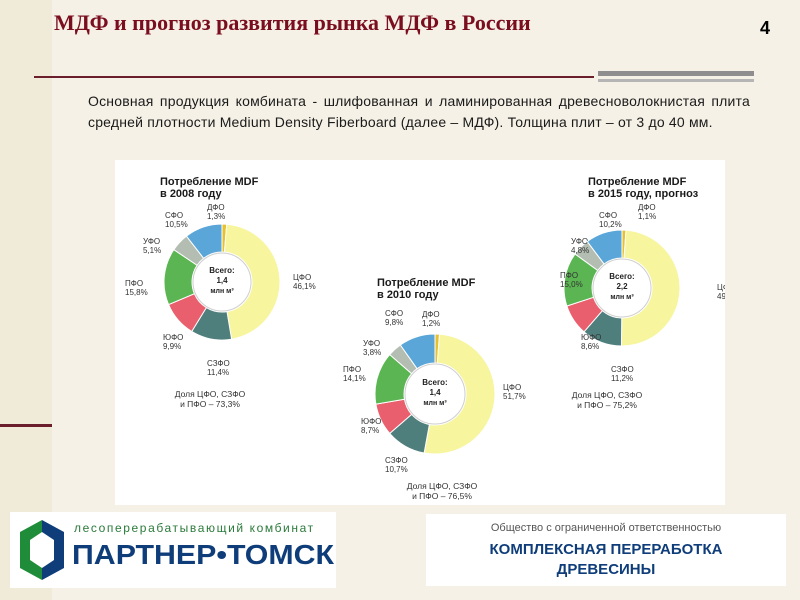 The width and height of the screenshot is (800, 600). Describe the element at coordinates (442, 486) in the screenshot. I see `chart-2-note-1: Доля ЦФО, СЗФО` at that location.